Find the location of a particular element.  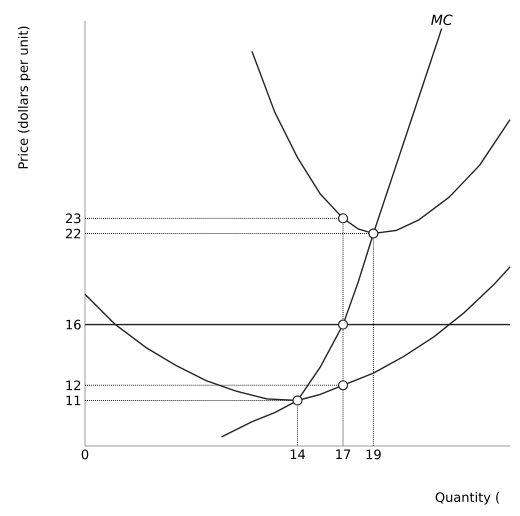

x-axis-title: Quantity ( is located at coordinates (468, 498).